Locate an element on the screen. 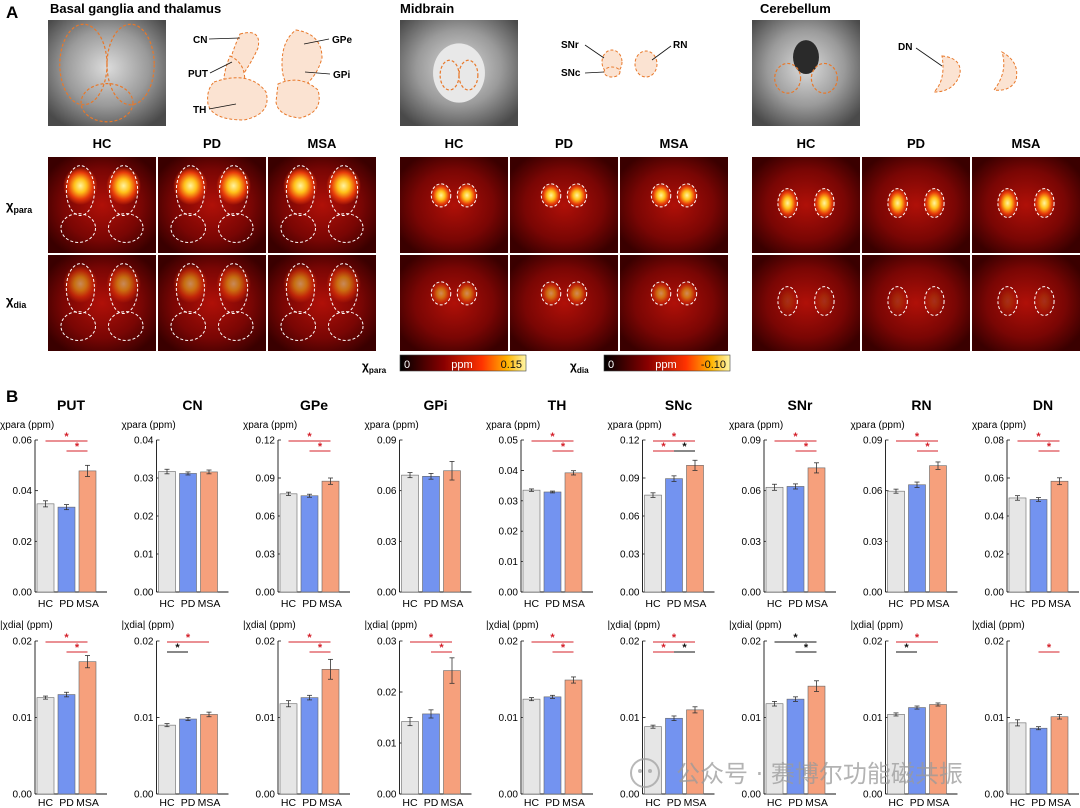 The width and height of the screenshot is (1080, 808). colorbar-max-0: 0.15 is located at coordinates (511, 365).